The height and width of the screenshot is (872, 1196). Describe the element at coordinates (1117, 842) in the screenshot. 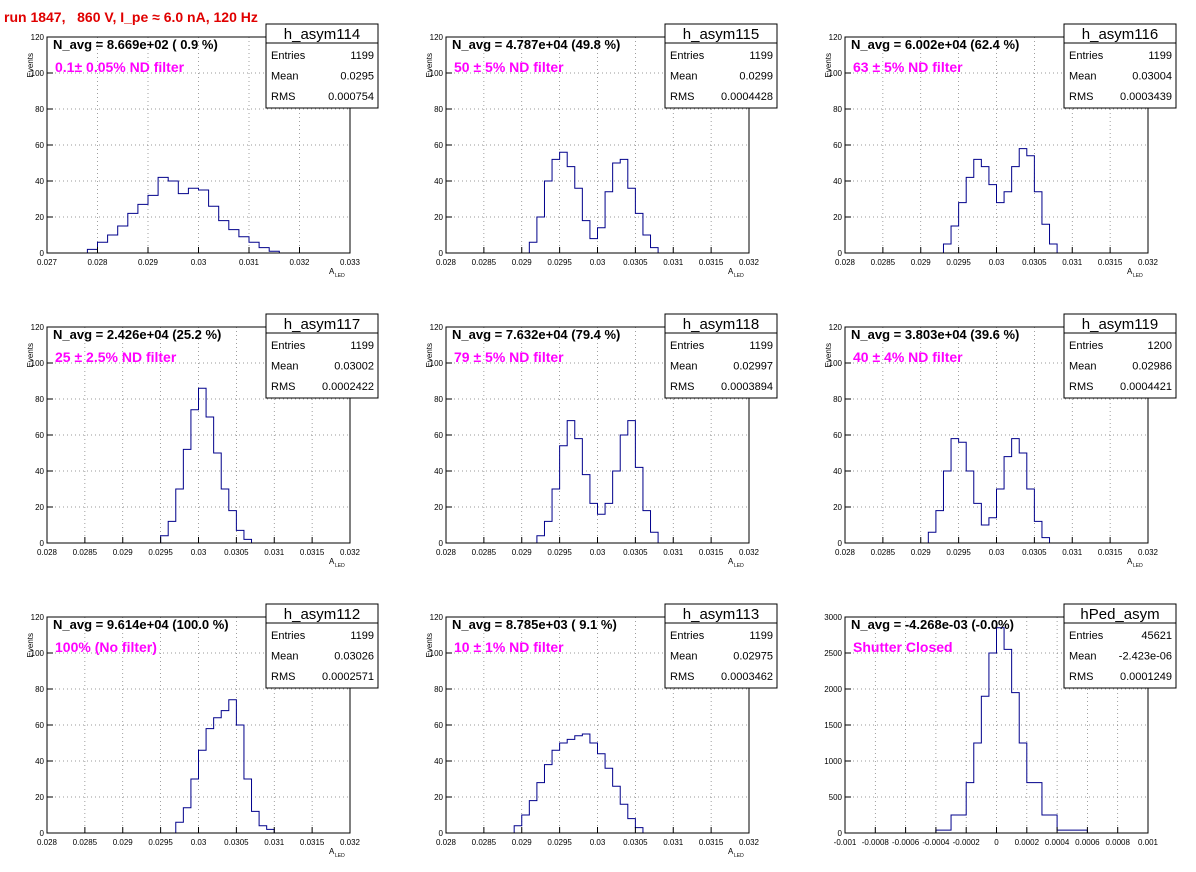

I see `x-tick-label: 0.0008` at that location.